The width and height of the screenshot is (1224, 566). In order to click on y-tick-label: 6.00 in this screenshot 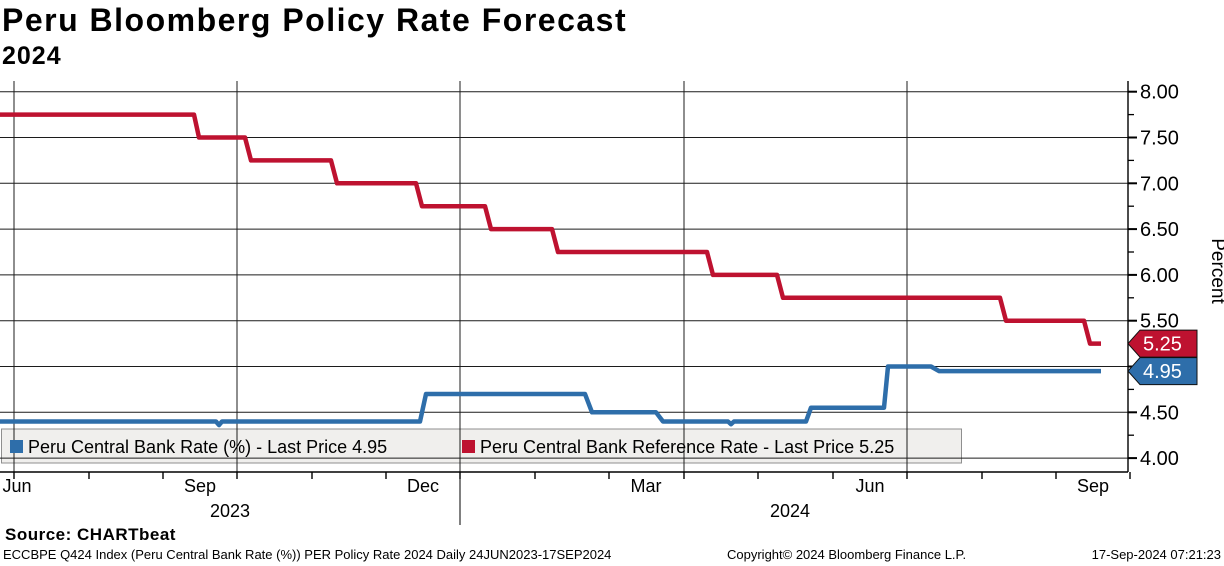, I will do `click(1159, 276)`.